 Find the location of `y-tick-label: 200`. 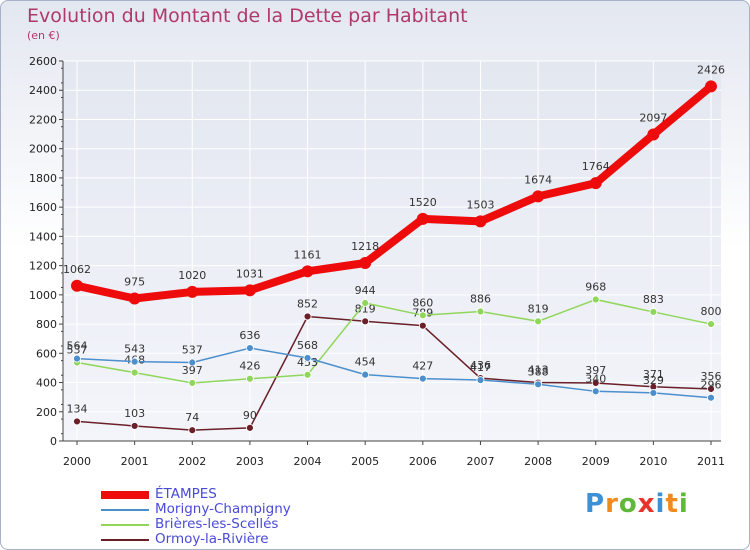

y-tick-label: 200 is located at coordinates (46, 412).